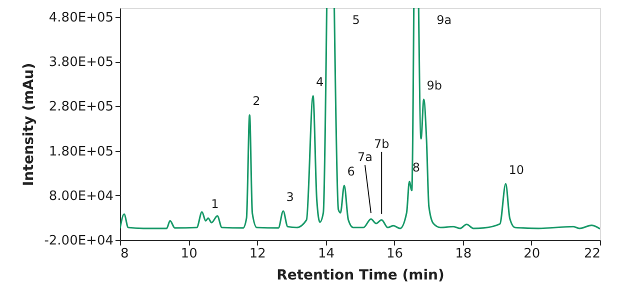 The width and height of the screenshot is (620, 300). Describe the element at coordinates (81, 107) in the screenshot. I see `y-tick-label: 2.80E+05` at that location.